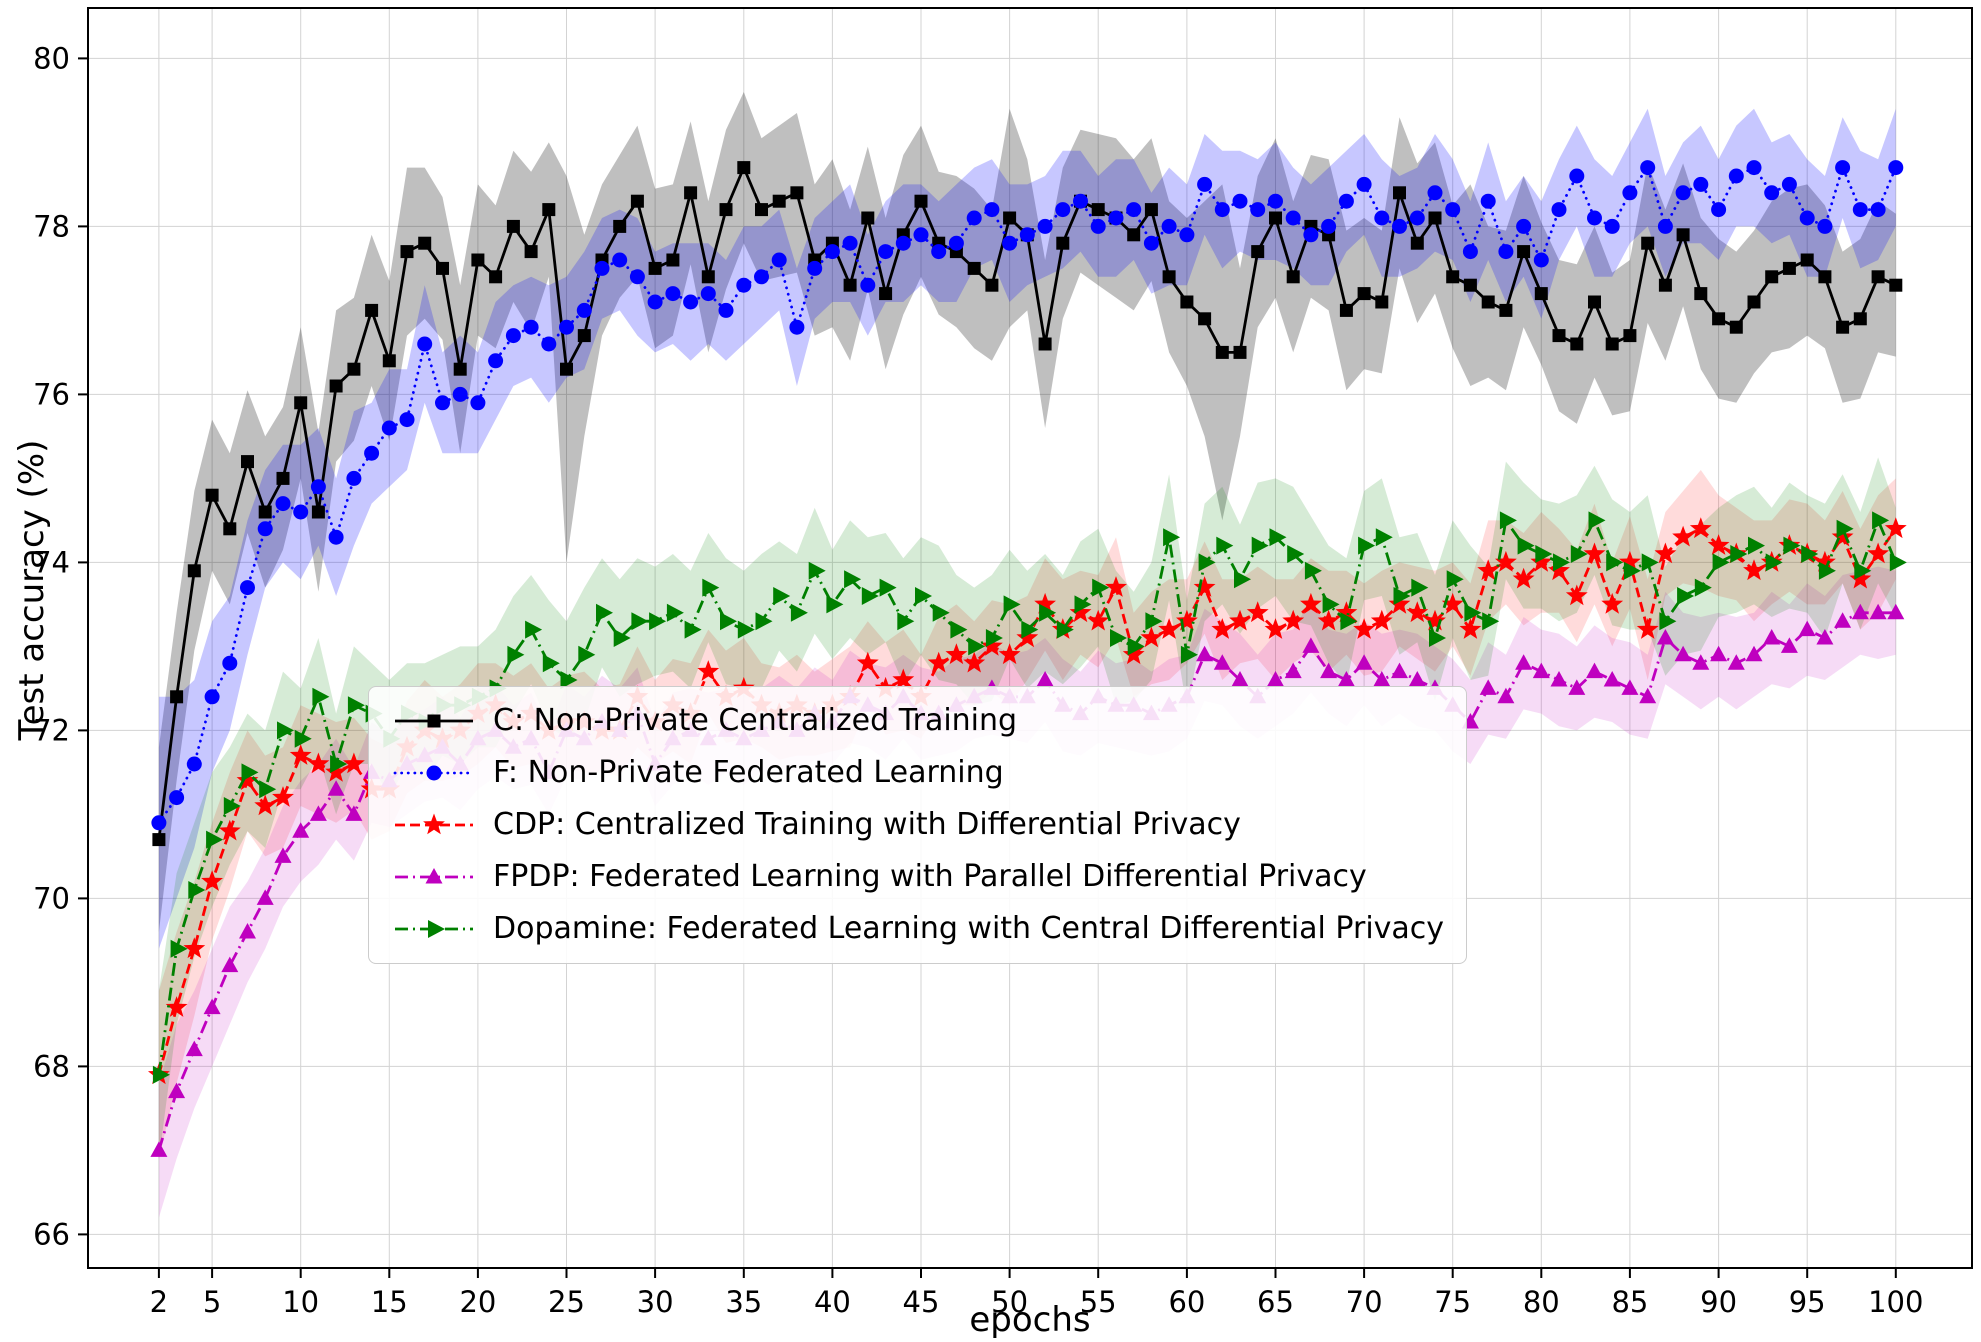 This screenshot has height=1342, width=1981. What do you see at coordinates (477, 1302) in the screenshot?
I see `x-tick-label: 20` at bounding box center [477, 1302].